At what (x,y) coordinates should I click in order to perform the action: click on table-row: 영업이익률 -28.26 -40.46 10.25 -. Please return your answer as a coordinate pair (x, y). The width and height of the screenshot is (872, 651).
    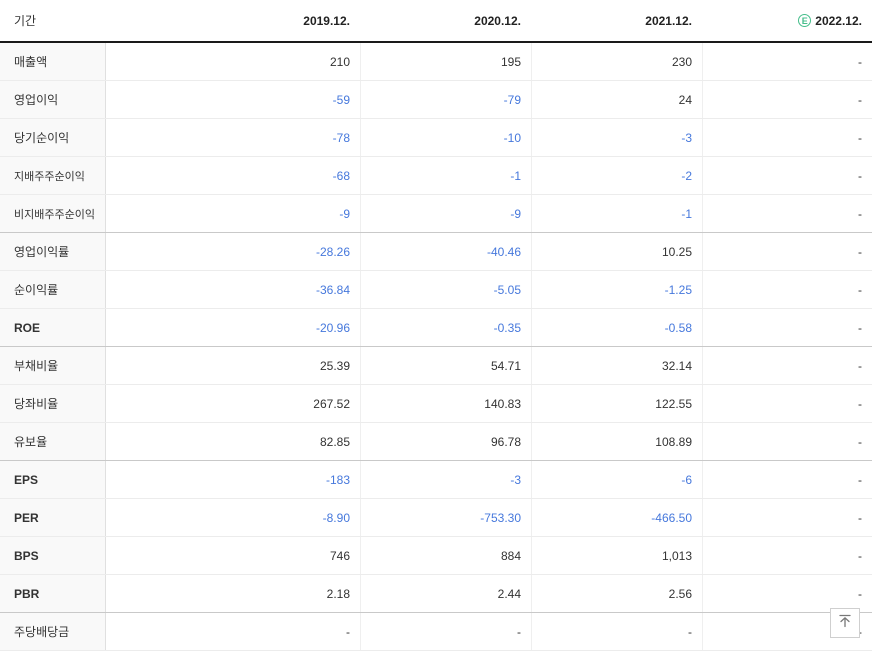
    Looking at the image, I should click on (436, 252).